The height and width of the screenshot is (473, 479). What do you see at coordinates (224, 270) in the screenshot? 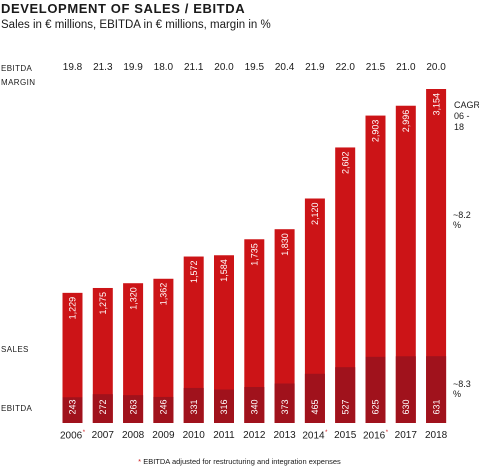
I see `sales-value-label-2011: 1,584` at bounding box center [224, 270].